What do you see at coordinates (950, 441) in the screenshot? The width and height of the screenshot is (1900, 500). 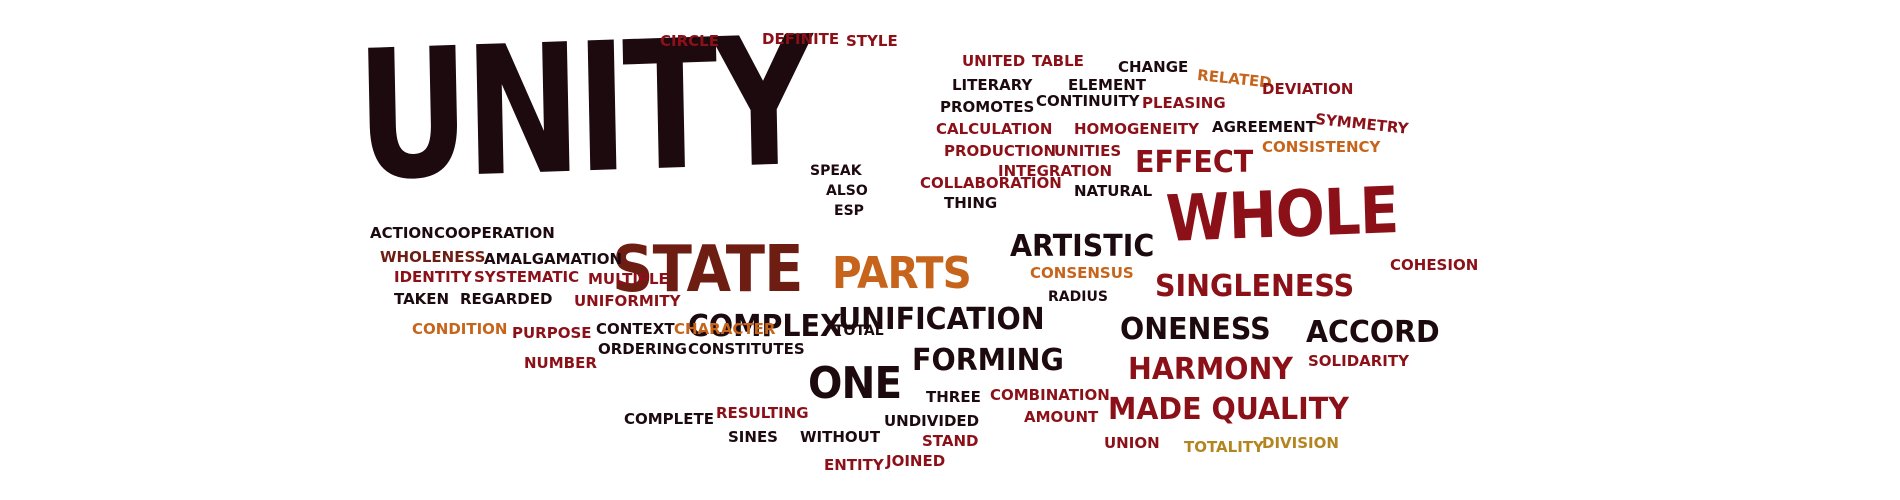 I see `word-stand: STAND` at bounding box center [950, 441].